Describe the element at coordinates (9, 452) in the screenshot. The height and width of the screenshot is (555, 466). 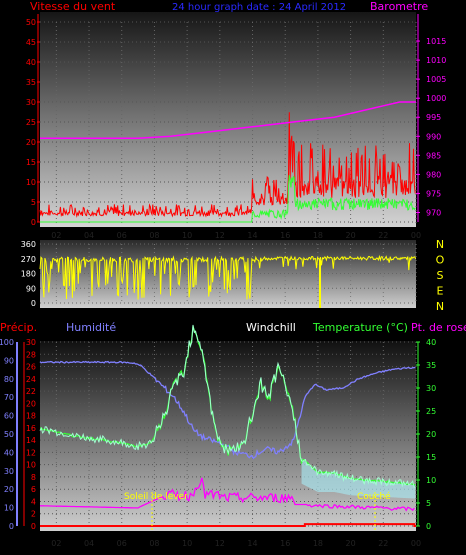
I see `humidity-tick-label: 40` at that location.